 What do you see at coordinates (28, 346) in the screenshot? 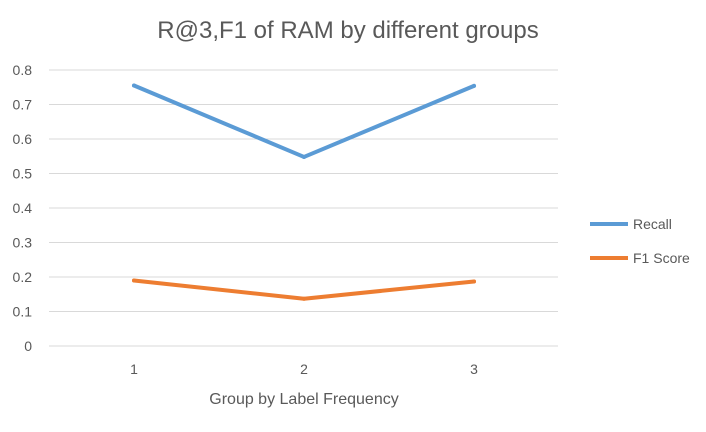
I see `y-tick-label: 0` at bounding box center [28, 346].